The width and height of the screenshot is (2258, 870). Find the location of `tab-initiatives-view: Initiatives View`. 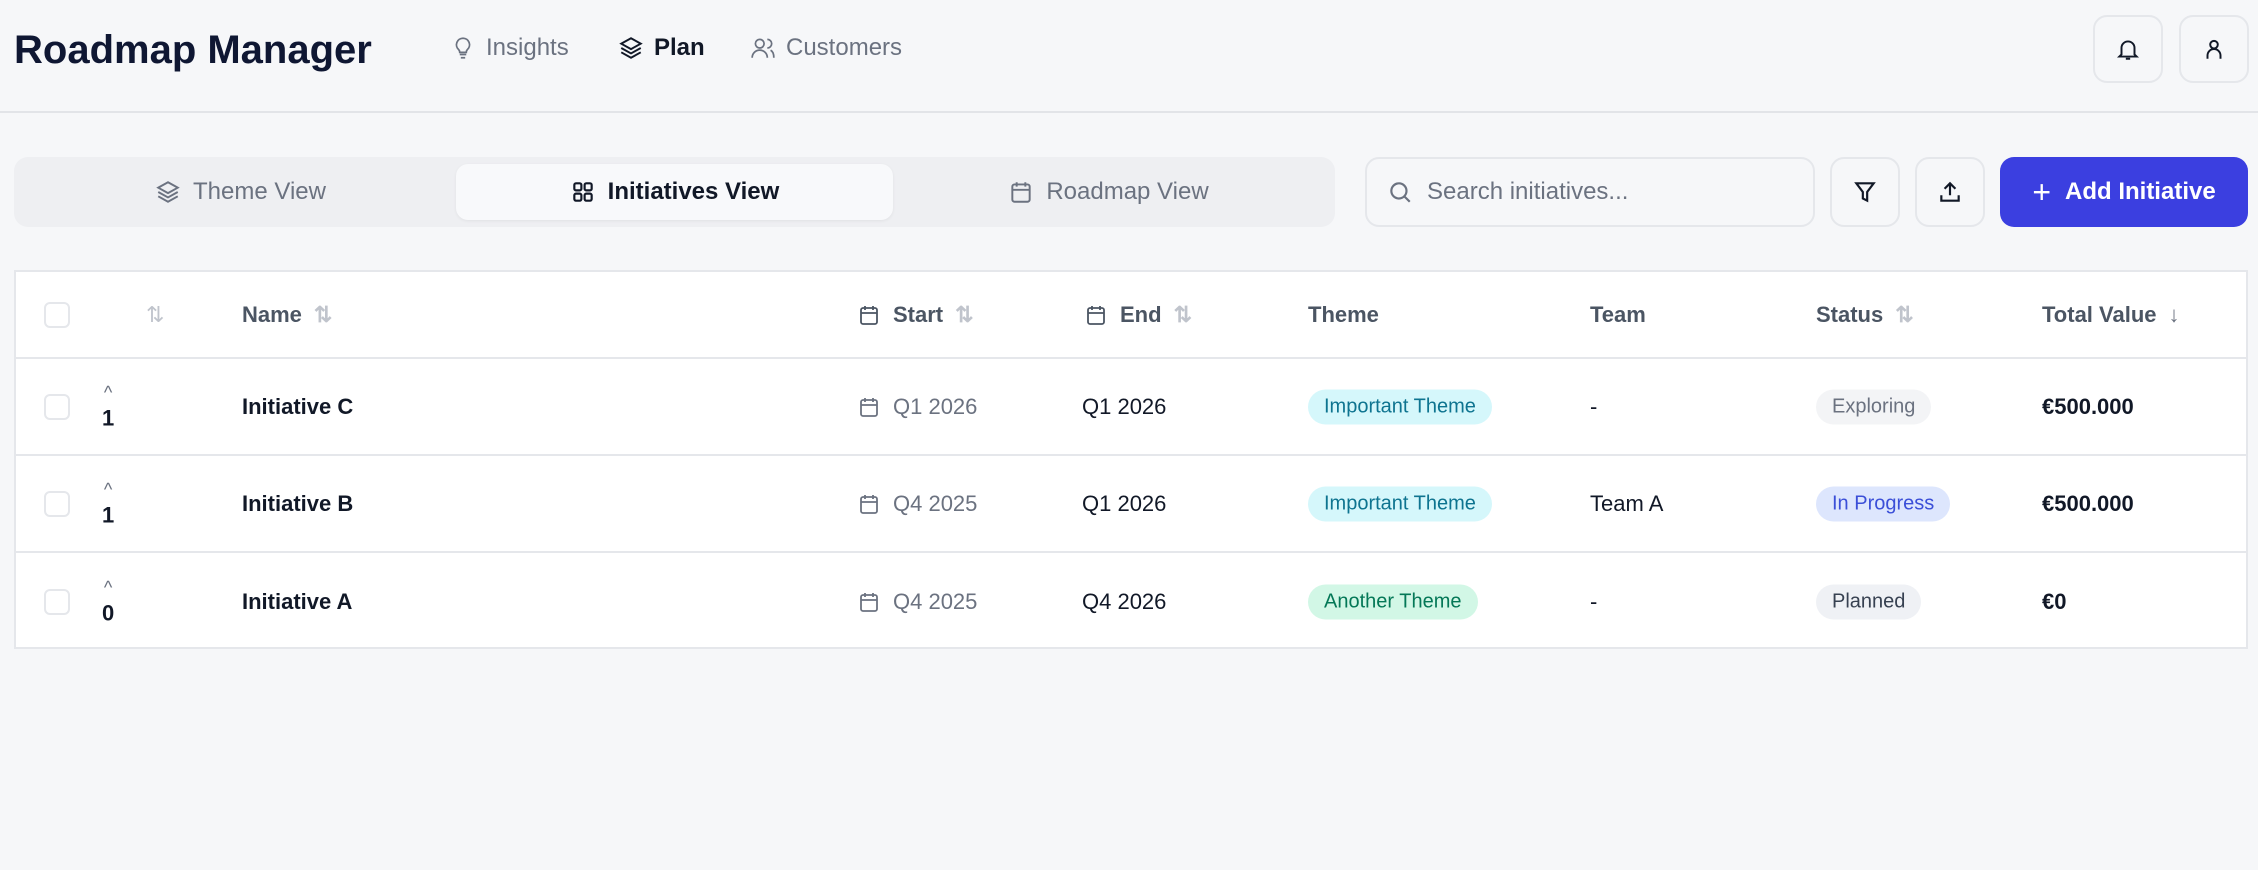

tab-initiatives-view: Initiatives View is located at coordinates (674, 192).